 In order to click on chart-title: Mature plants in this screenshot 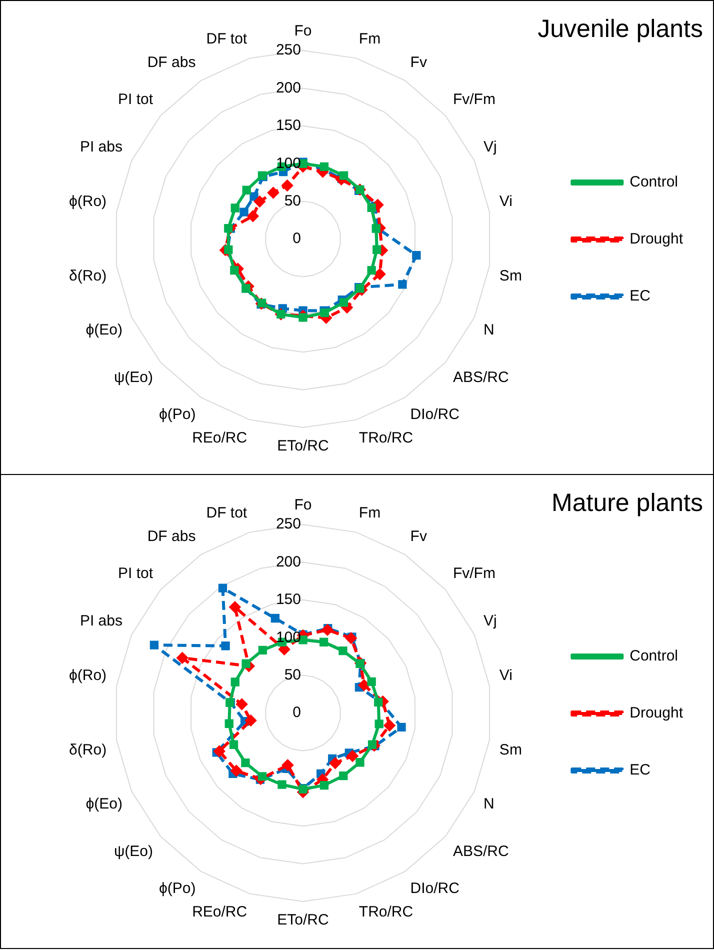, I will do `click(627, 503)`.